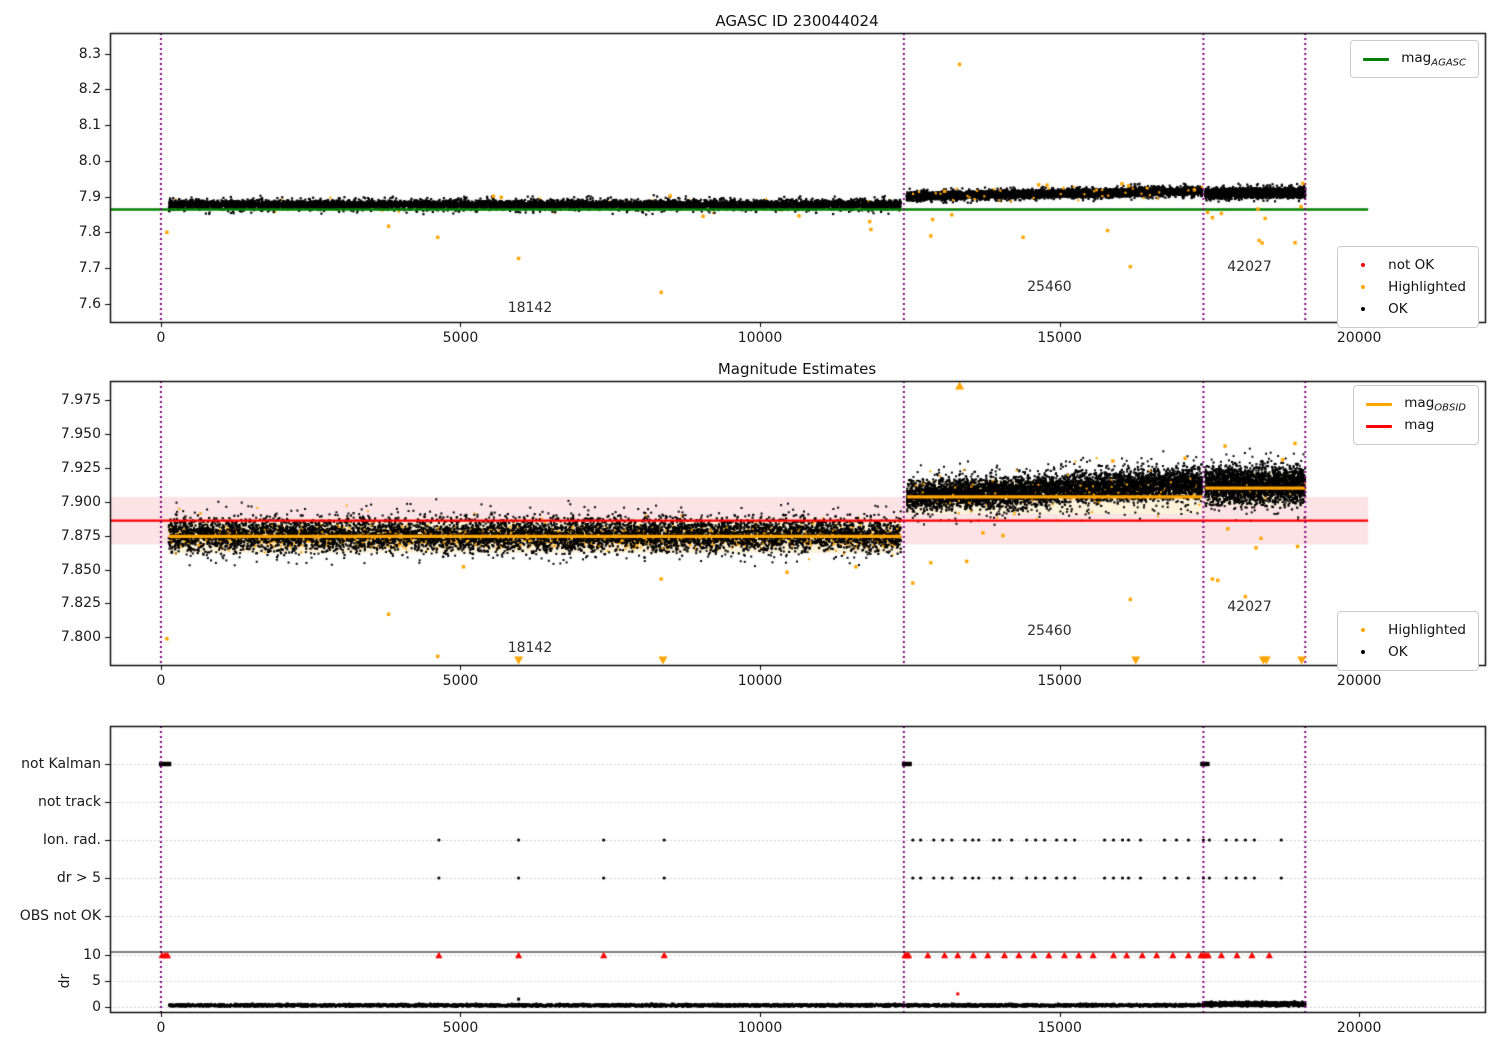 The image size is (1500, 1050). What do you see at coordinates (96, 1007) in the screenshot?
I see `dr-tick-label: 0` at bounding box center [96, 1007].